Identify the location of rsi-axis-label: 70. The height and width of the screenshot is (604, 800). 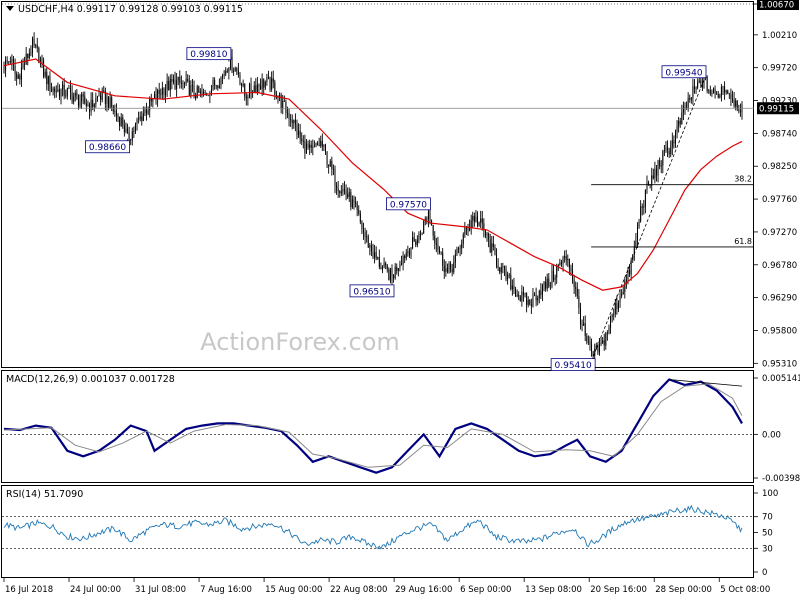
(767, 518).